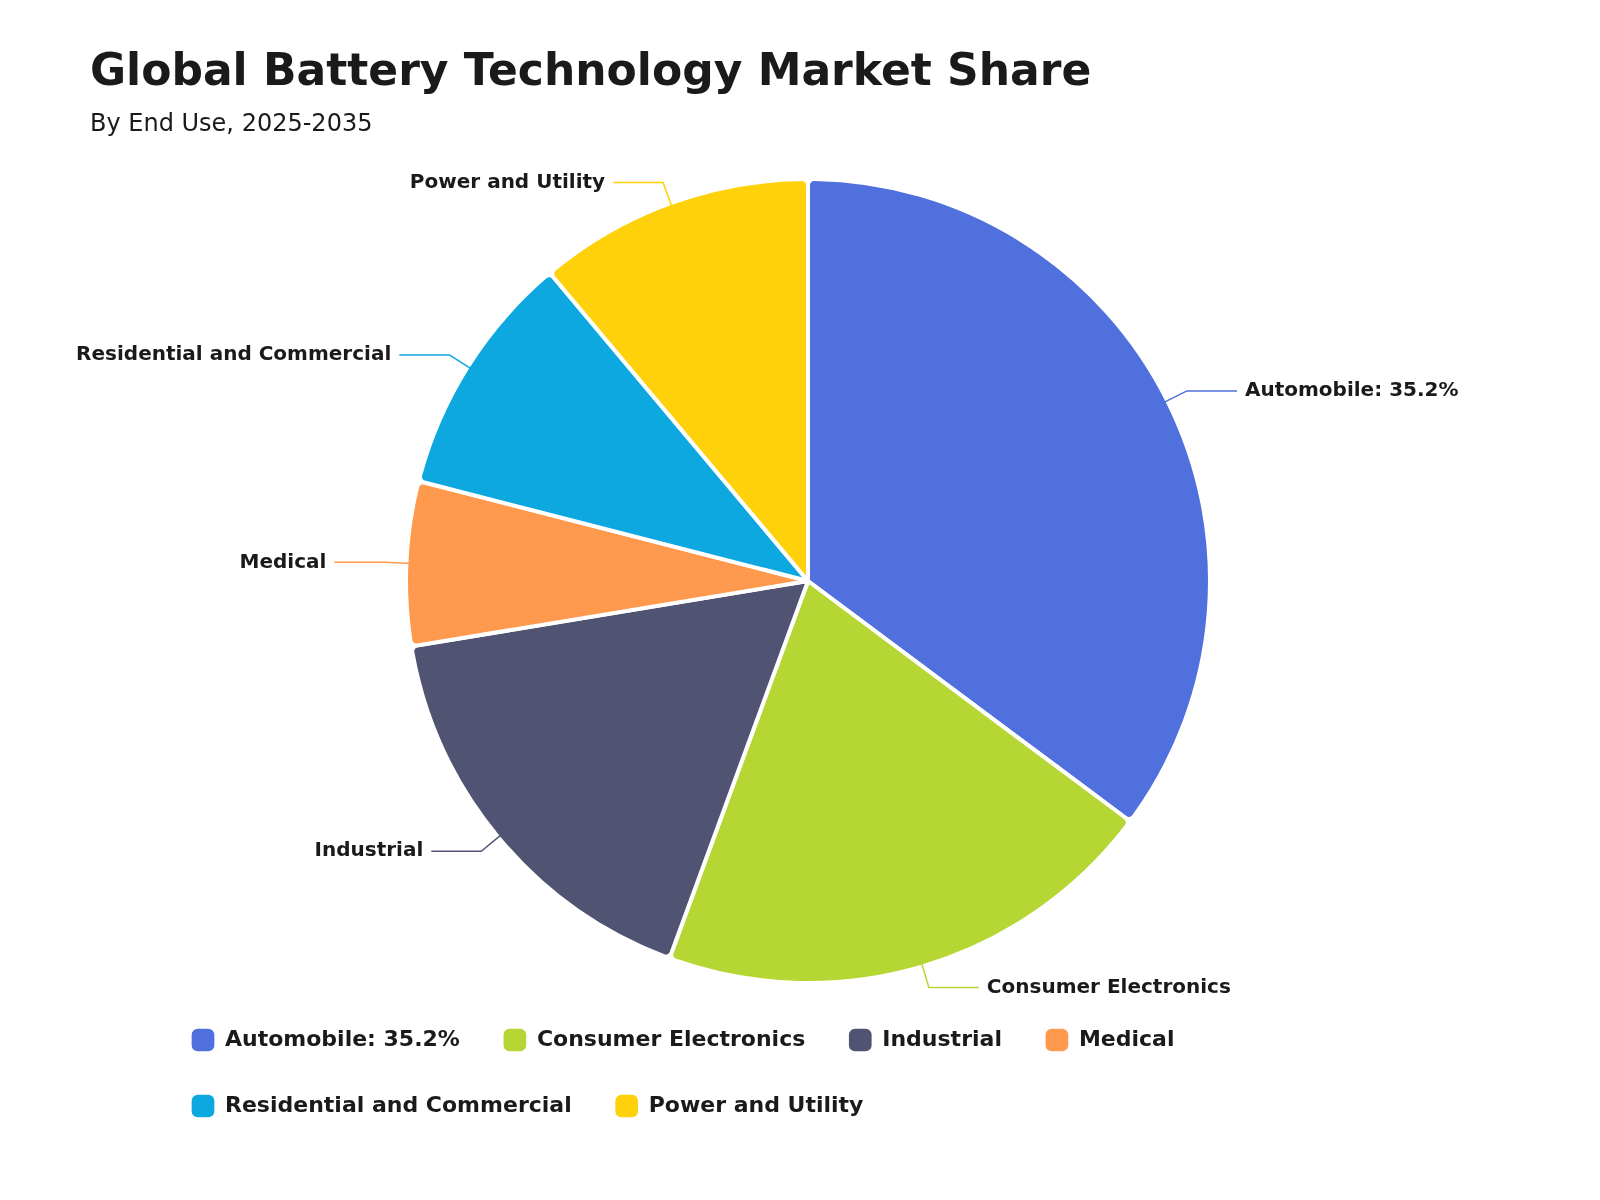 Image resolution: width=1600 pixels, height=1200 pixels. I want to click on legend-label: Consumer Electronics, so click(671, 1038).